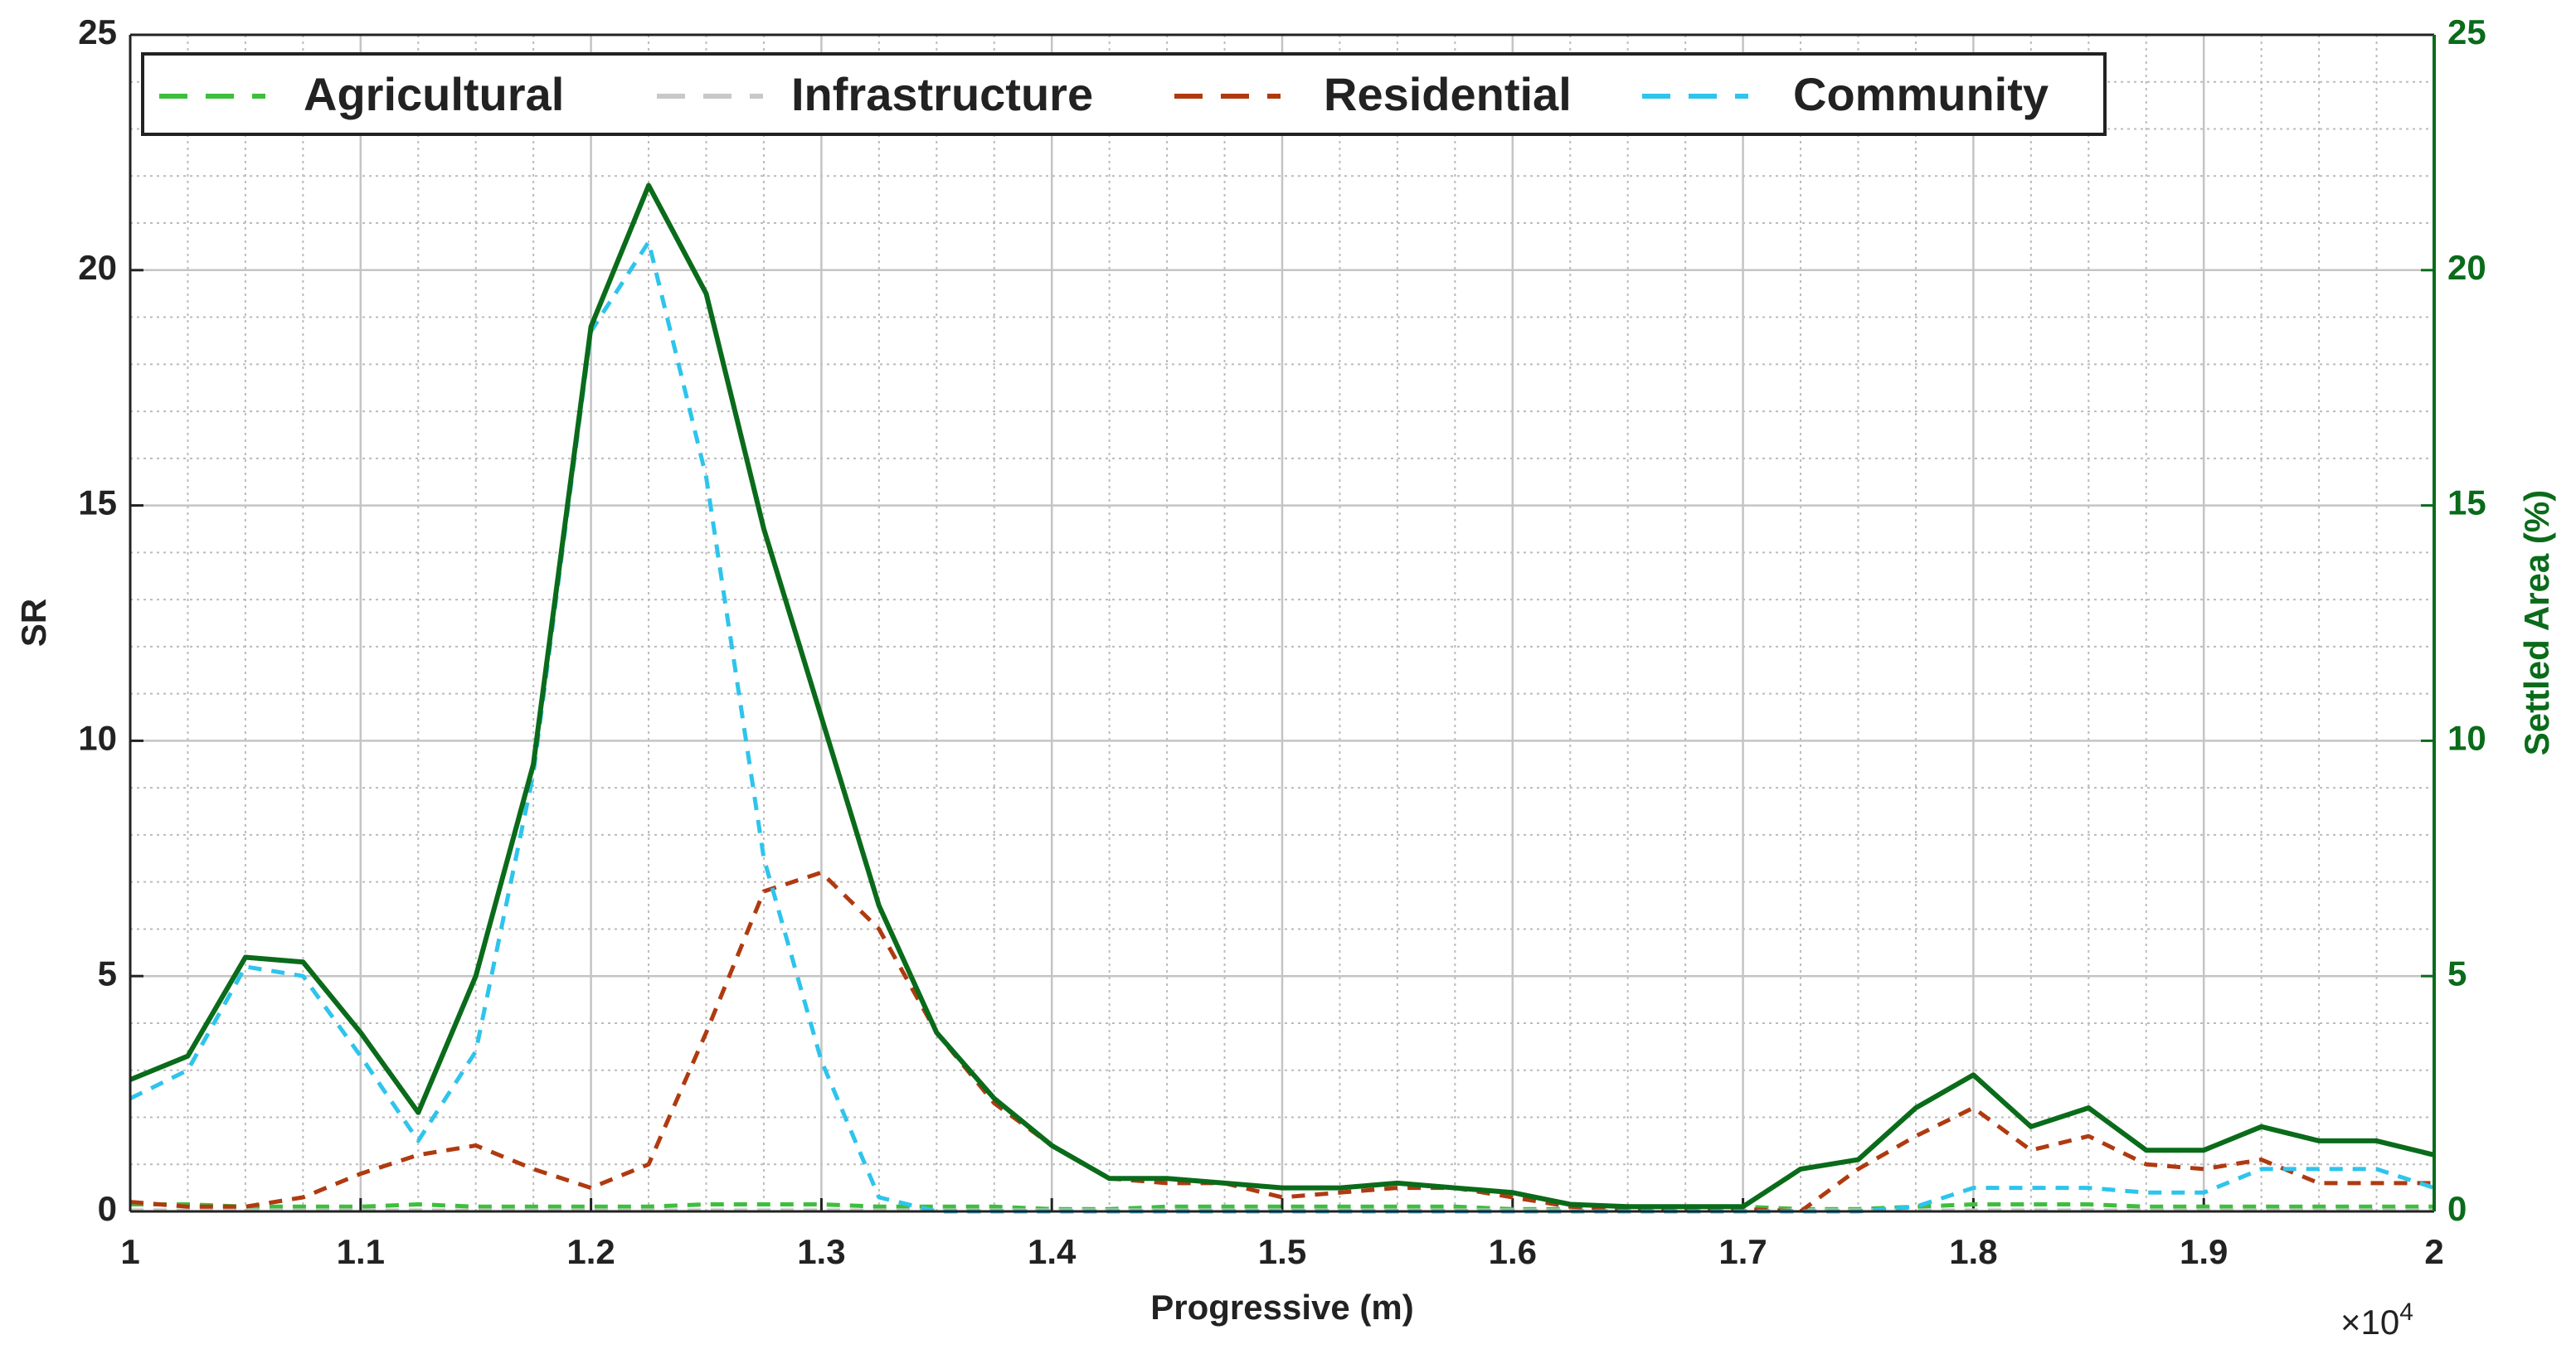  What do you see at coordinates (108, 973) in the screenshot?
I see `y-tick-label: 5` at bounding box center [108, 973].